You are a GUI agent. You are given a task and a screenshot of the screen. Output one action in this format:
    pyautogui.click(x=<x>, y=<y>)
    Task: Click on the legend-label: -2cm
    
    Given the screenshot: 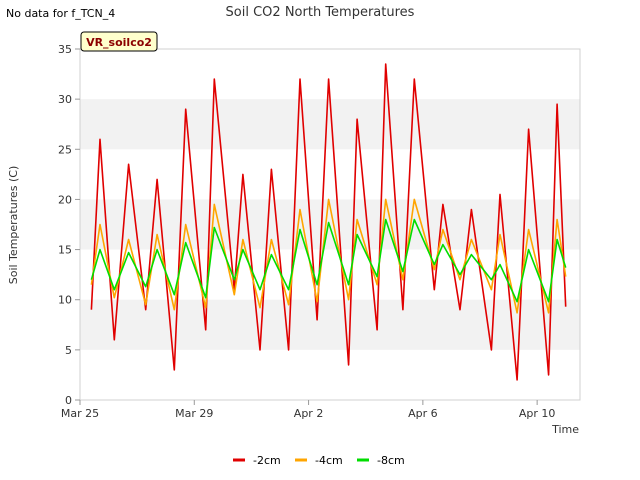 What is the action you would take?
    pyautogui.click(x=267, y=460)
    